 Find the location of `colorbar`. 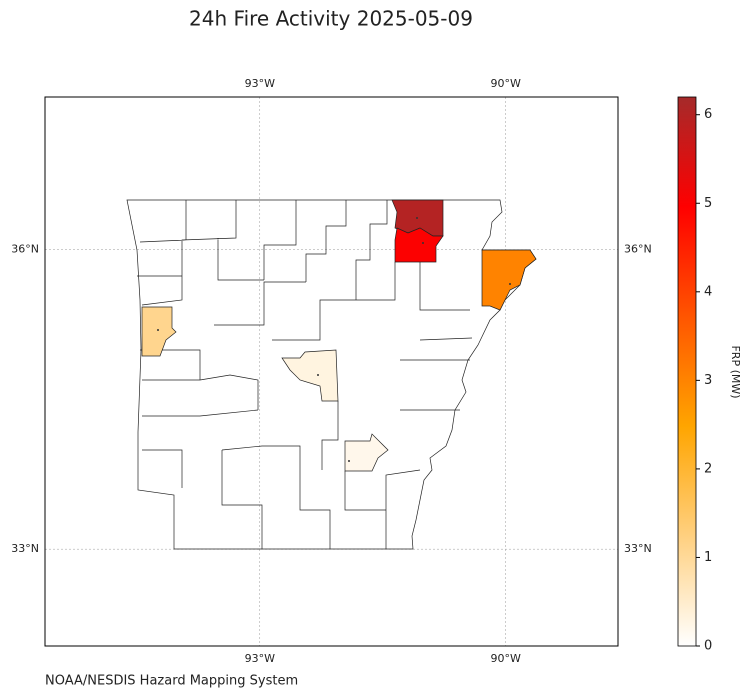

colorbar is located at coordinates (687, 371).